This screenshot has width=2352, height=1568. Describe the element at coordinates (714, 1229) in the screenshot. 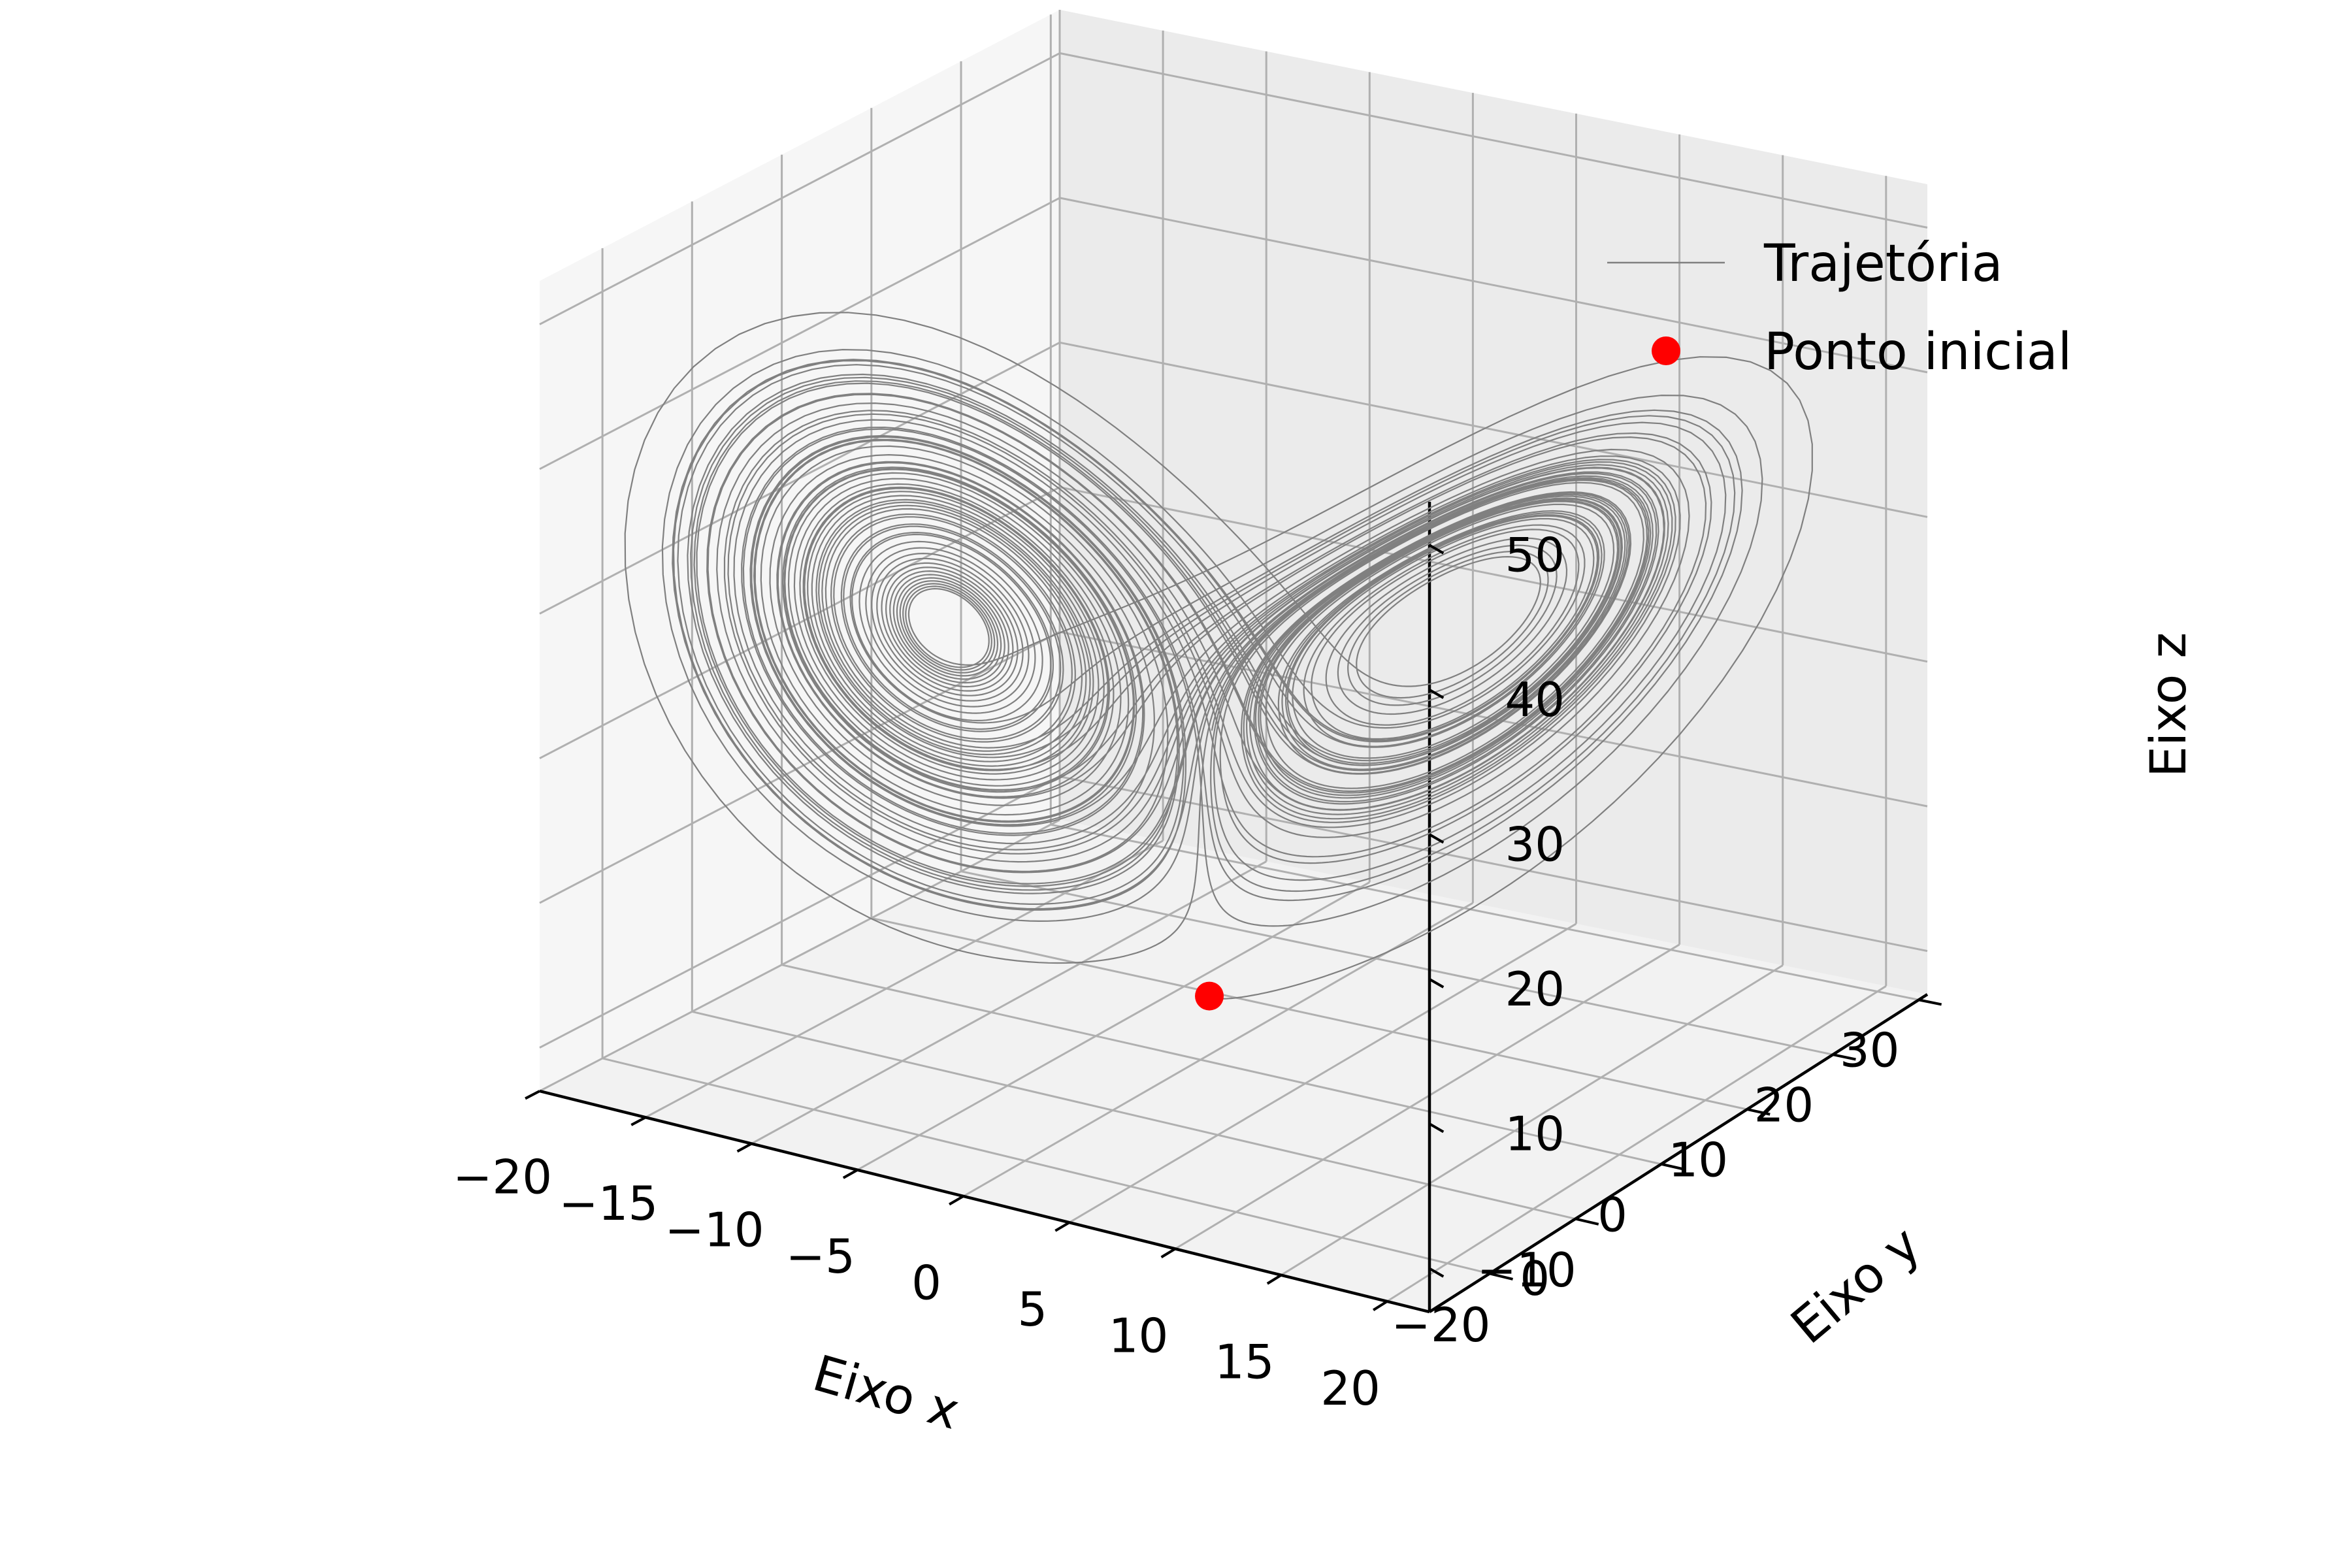

I see `x-axis-tick-label: −10` at that location.